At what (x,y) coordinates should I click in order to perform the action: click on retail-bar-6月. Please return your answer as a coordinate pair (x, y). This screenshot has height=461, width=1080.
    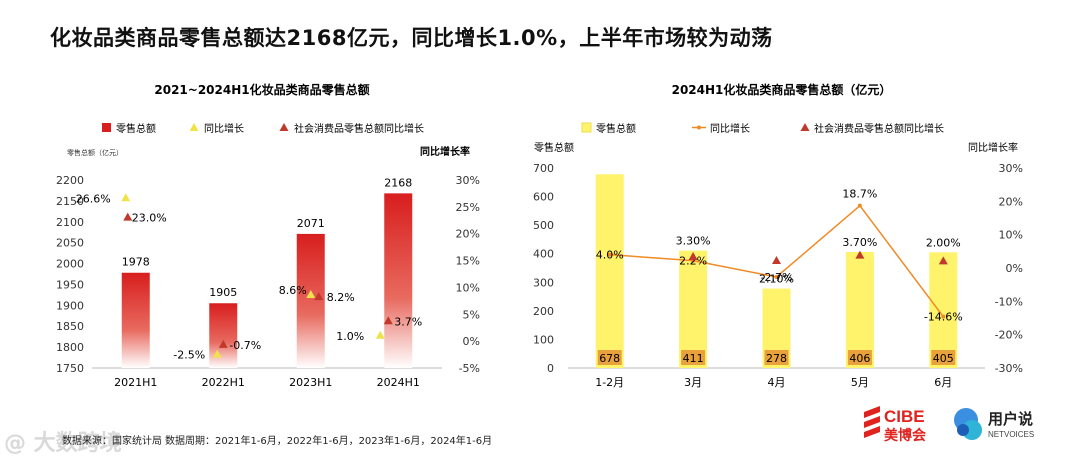
    Looking at the image, I should click on (943, 310).